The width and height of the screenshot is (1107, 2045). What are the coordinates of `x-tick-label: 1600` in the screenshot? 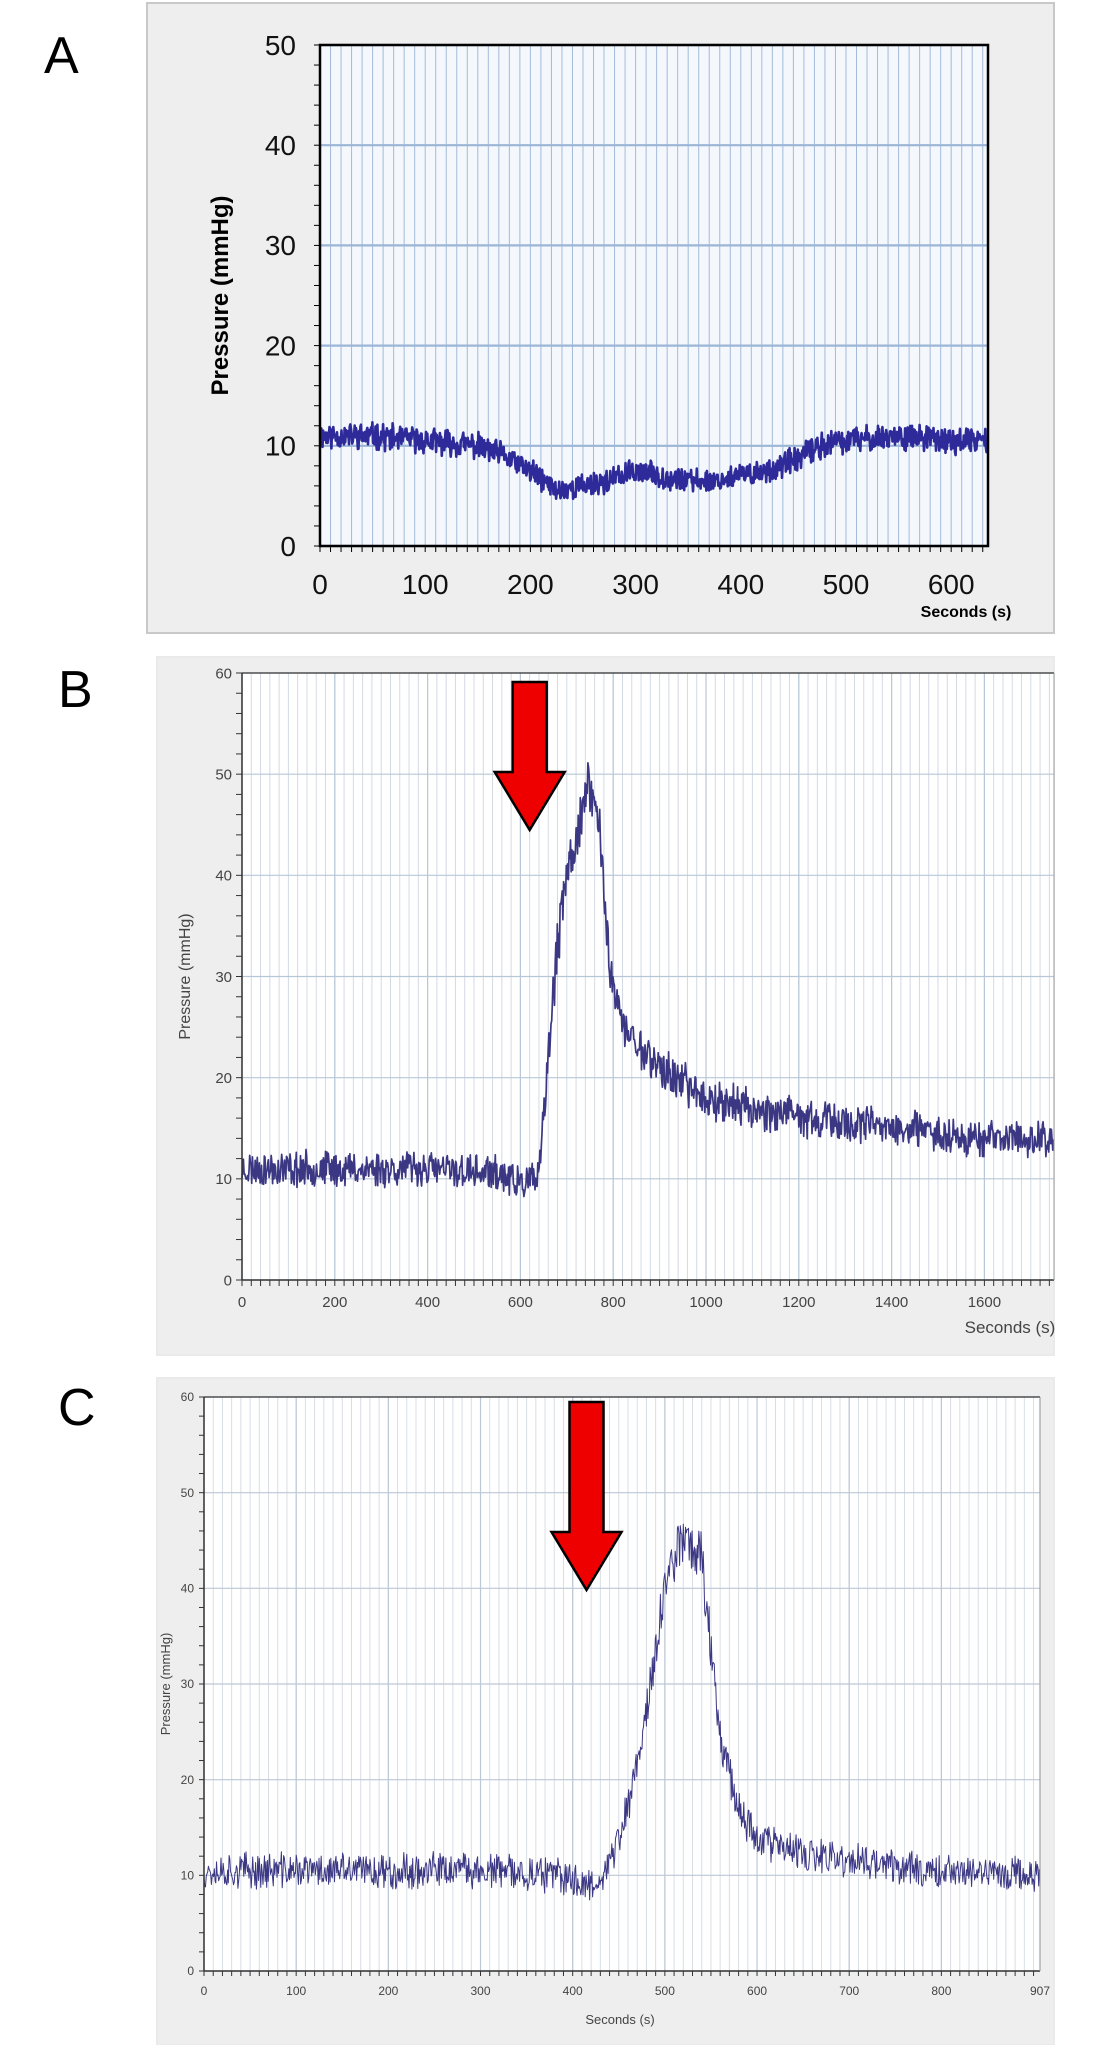 It's located at (984, 1302).